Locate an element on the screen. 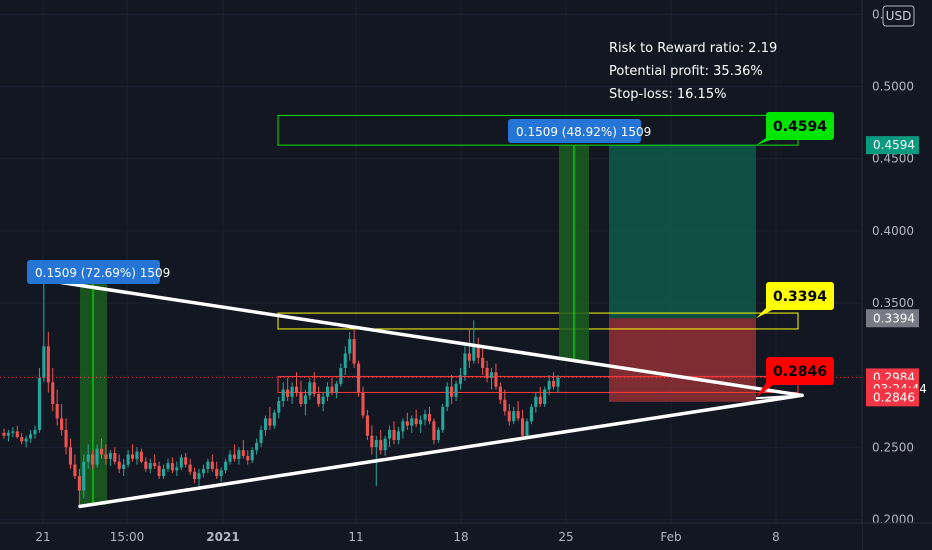 This screenshot has width=932, height=550. time-axis is located at coordinates (466, 536).